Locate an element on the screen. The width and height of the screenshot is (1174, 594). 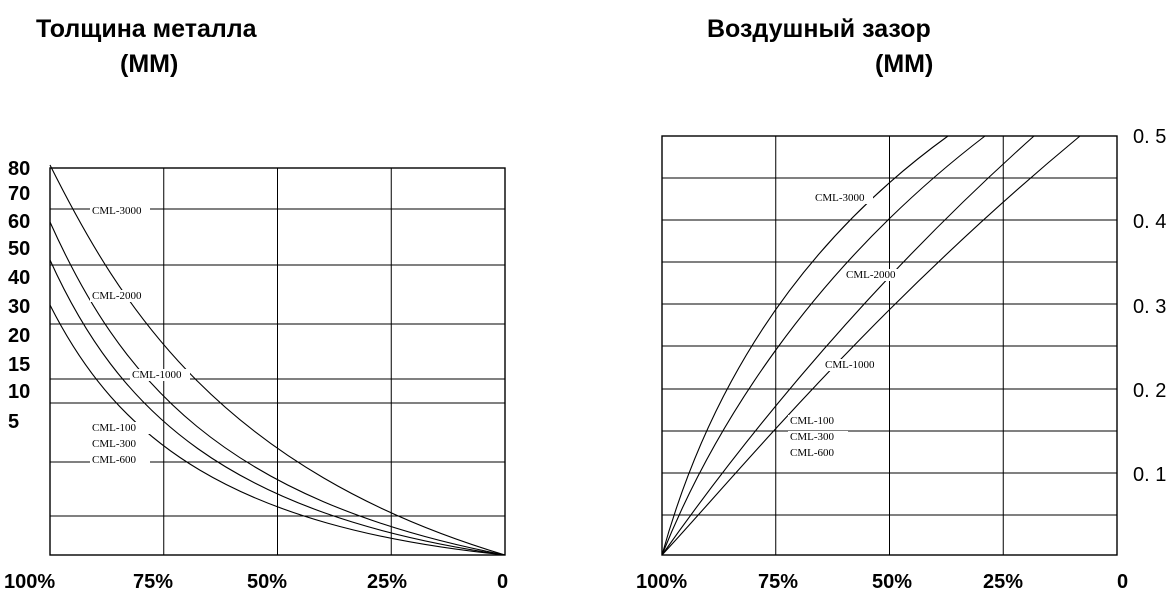
left-series-label-2: CML-1000 is located at coordinates (157, 375).